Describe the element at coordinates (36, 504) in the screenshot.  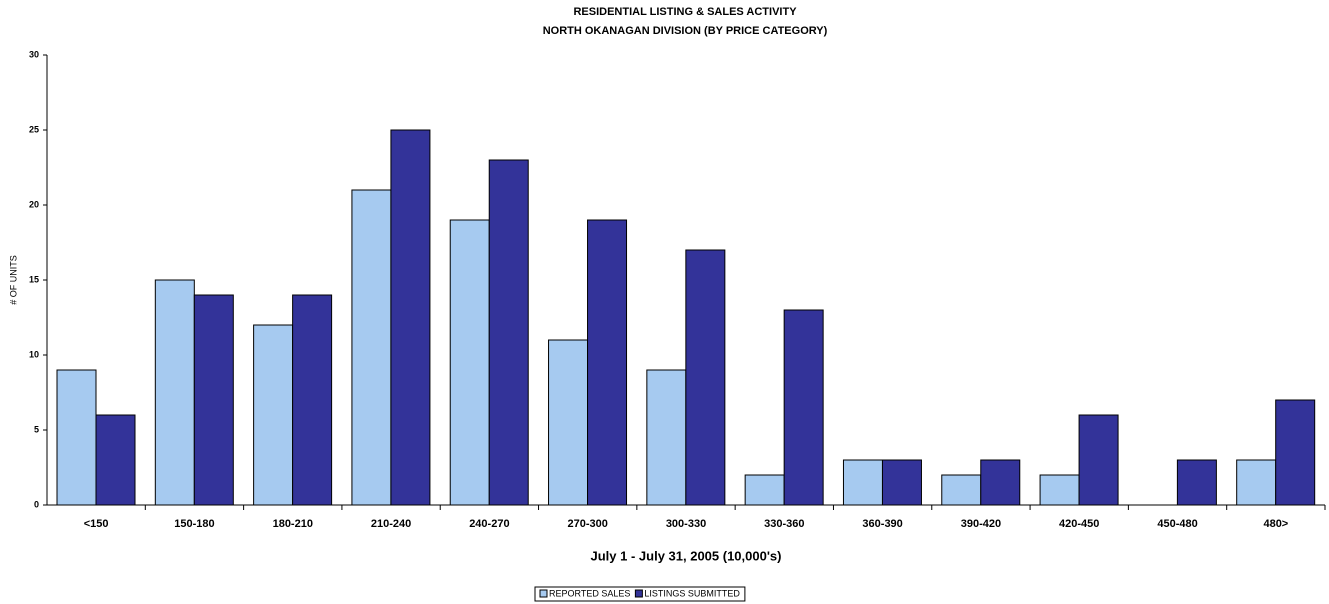
I see `y-tick-label: 0` at that location.